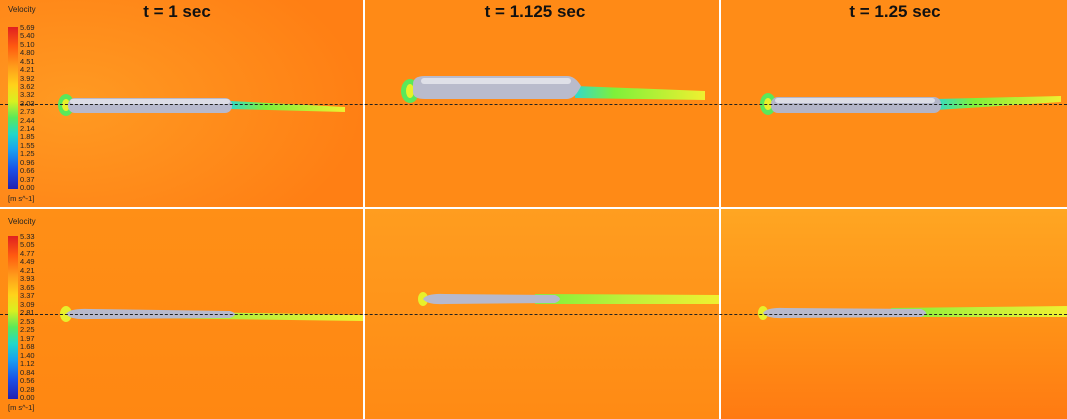 Image resolution: width=1067 pixels, height=419 pixels. What do you see at coordinates (27, 296) in the screenshot?
I see `legend-tick-label: 3.37` at bounding box center [27, 296].